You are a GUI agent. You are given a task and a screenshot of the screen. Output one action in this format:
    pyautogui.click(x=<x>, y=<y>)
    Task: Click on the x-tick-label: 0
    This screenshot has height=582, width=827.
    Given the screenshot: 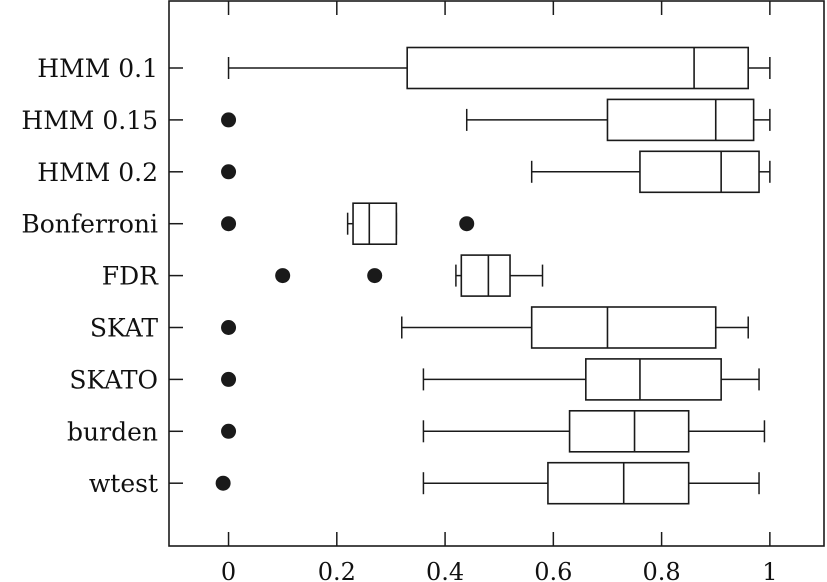 What is the action you would take?
    pyautogui.click(x=228, y=570)
    